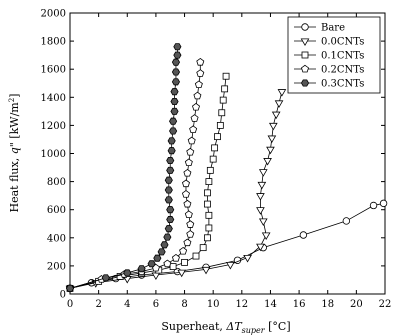  Describe the element at coordinates (193, 326) in the screenshot. I see `x-axis-title-prefix: Superheat,` at that location.